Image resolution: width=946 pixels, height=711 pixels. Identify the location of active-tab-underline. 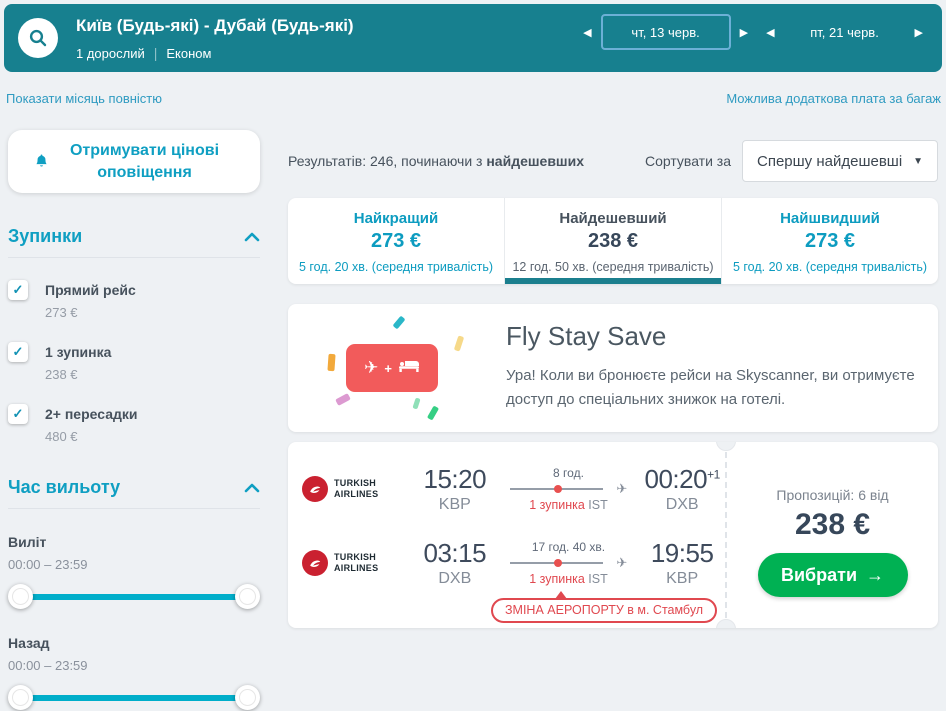
(613, 281).